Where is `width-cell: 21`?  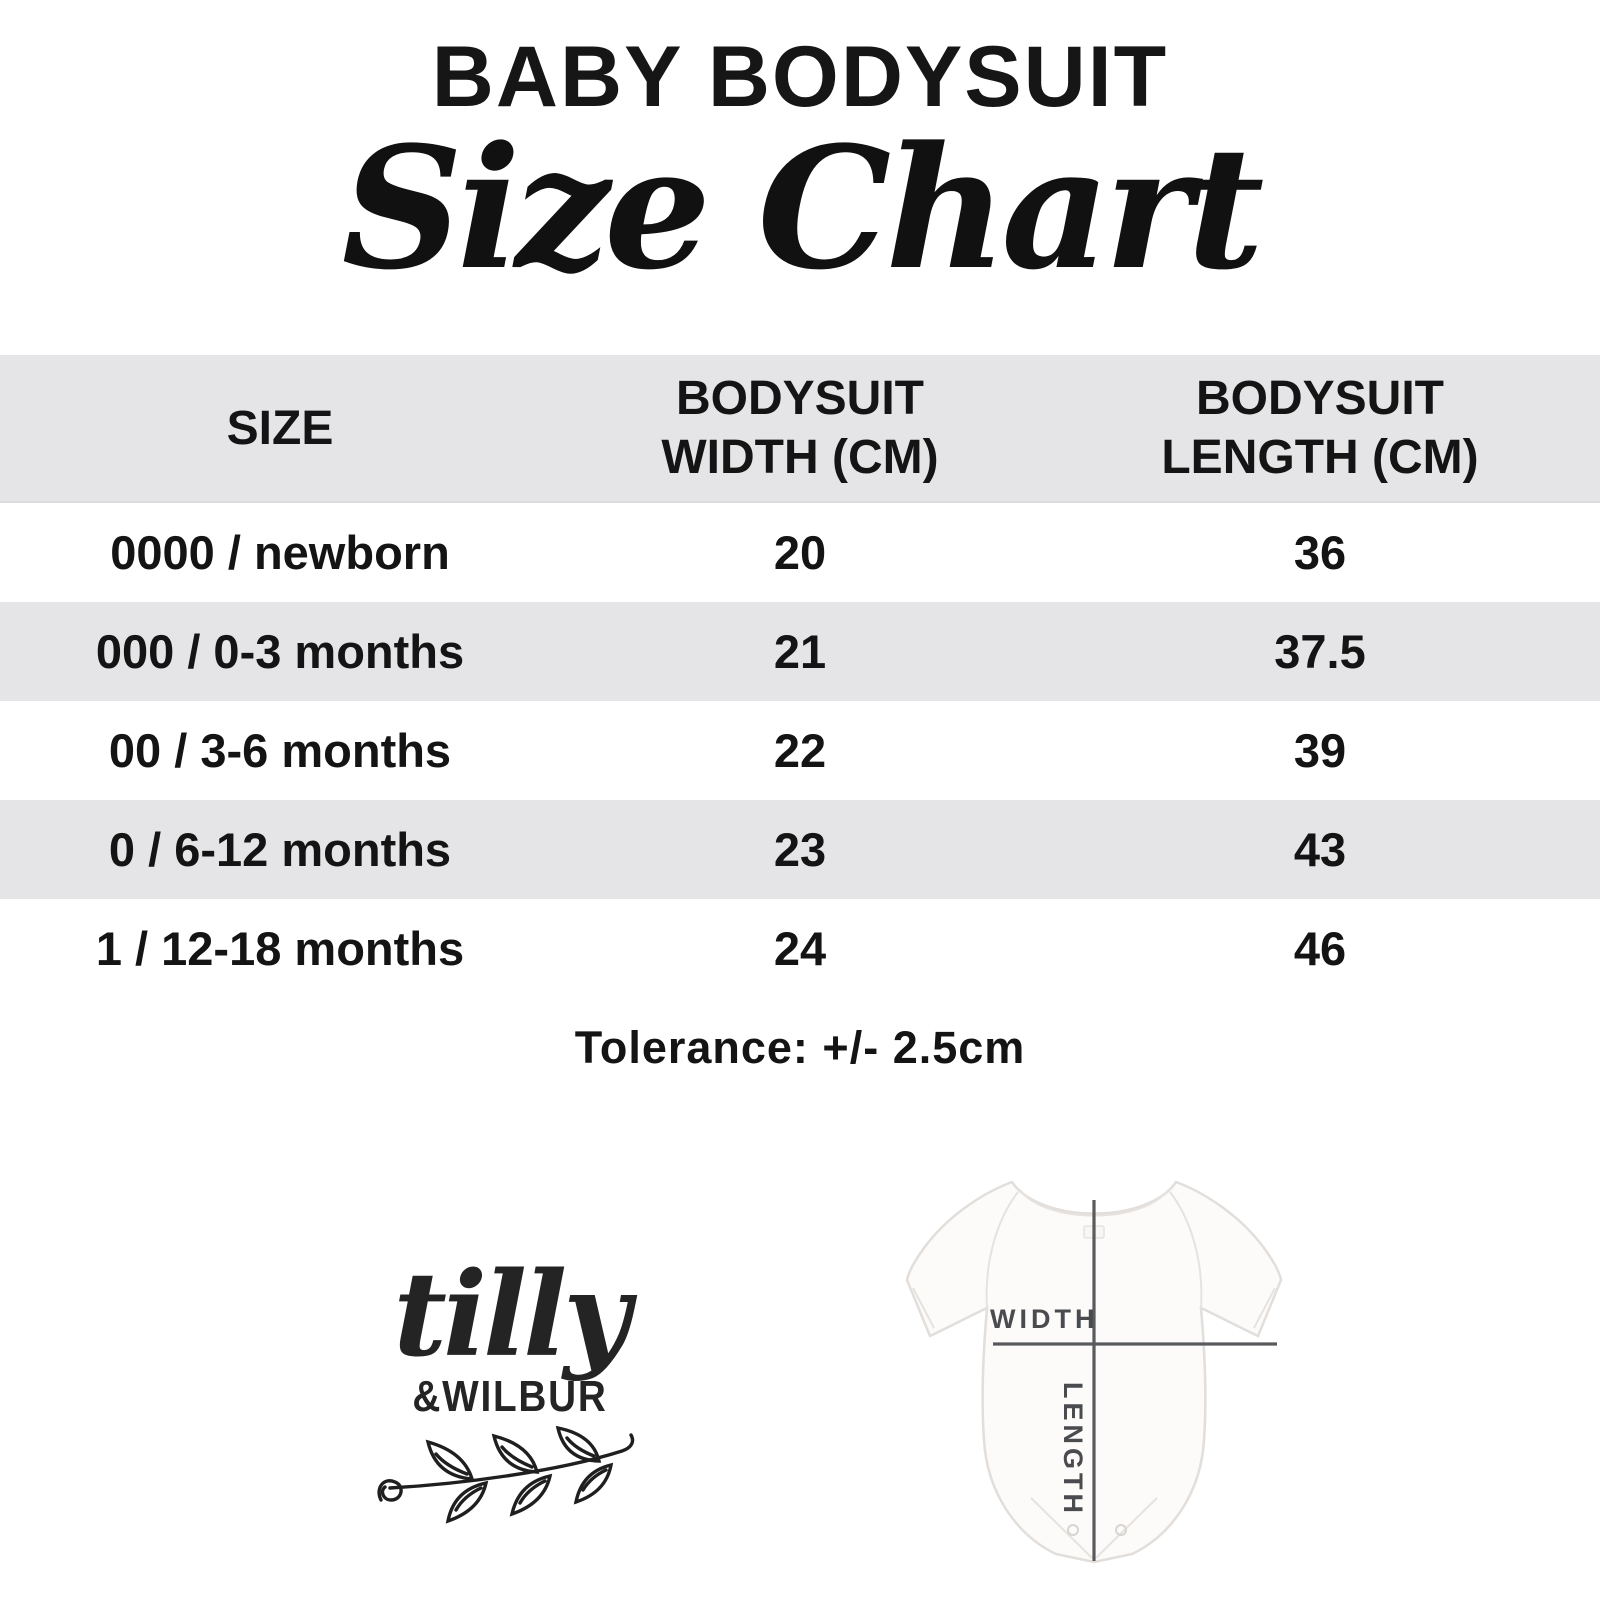 width-cell: 21 is located at coordinates (800, 651).